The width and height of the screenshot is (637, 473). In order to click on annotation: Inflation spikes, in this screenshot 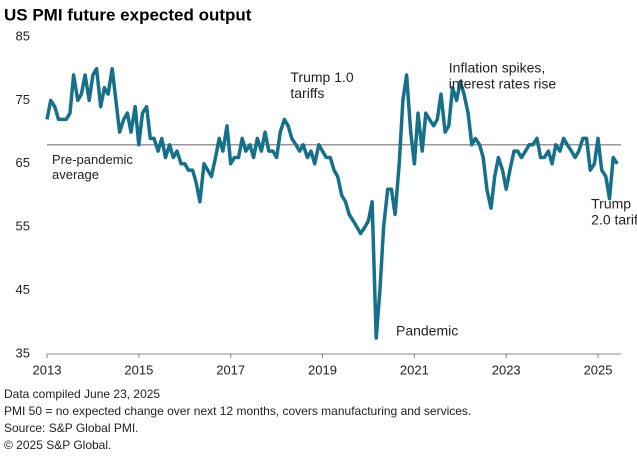, I will do `click(497, 67)`.